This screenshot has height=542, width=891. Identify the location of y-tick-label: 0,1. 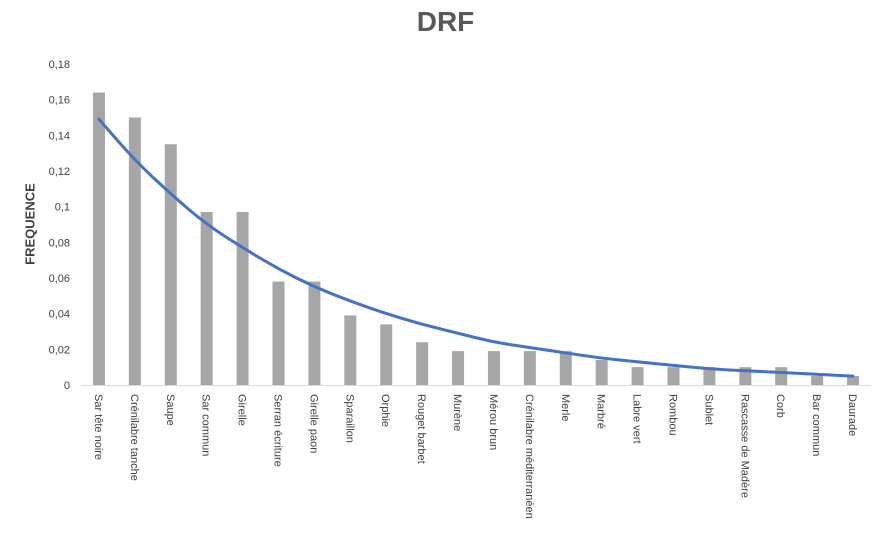
(62, 208).